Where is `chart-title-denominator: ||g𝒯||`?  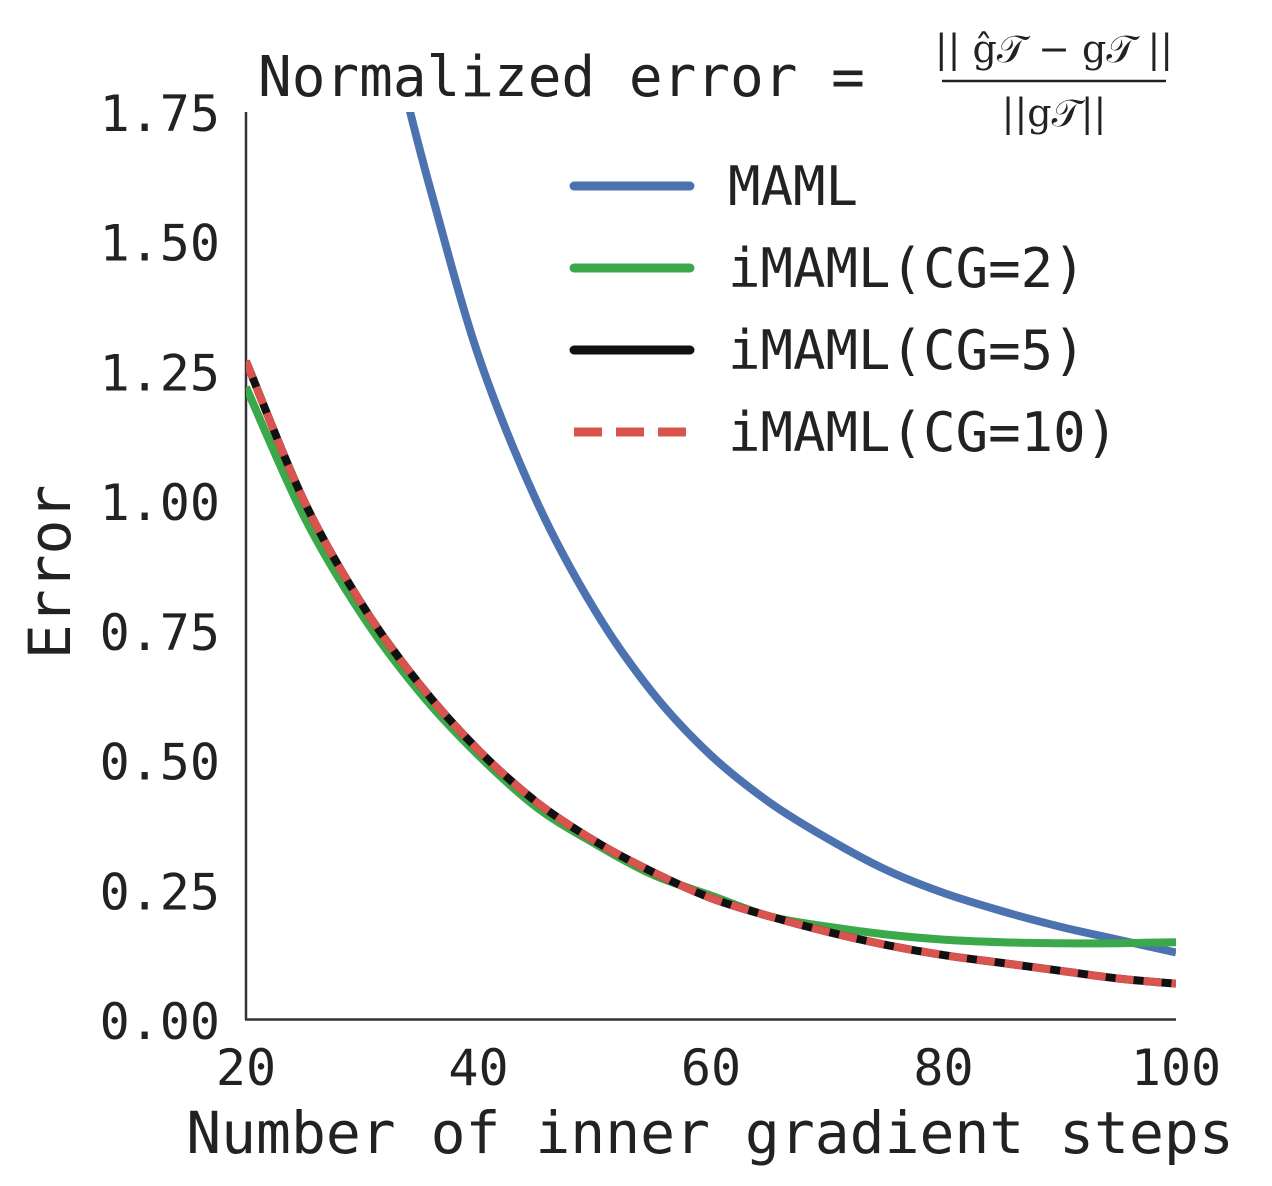
chart-title-denominator: ||g𝒯|| is located at coordinates (1054, 113).